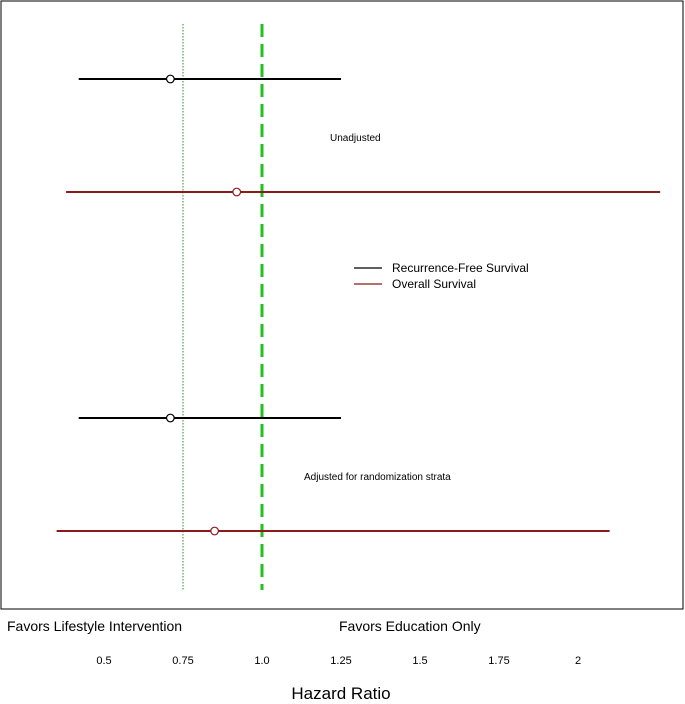  I want to click on point-estimate-adjusted-recurrence-free-survival, so click(170, 418).